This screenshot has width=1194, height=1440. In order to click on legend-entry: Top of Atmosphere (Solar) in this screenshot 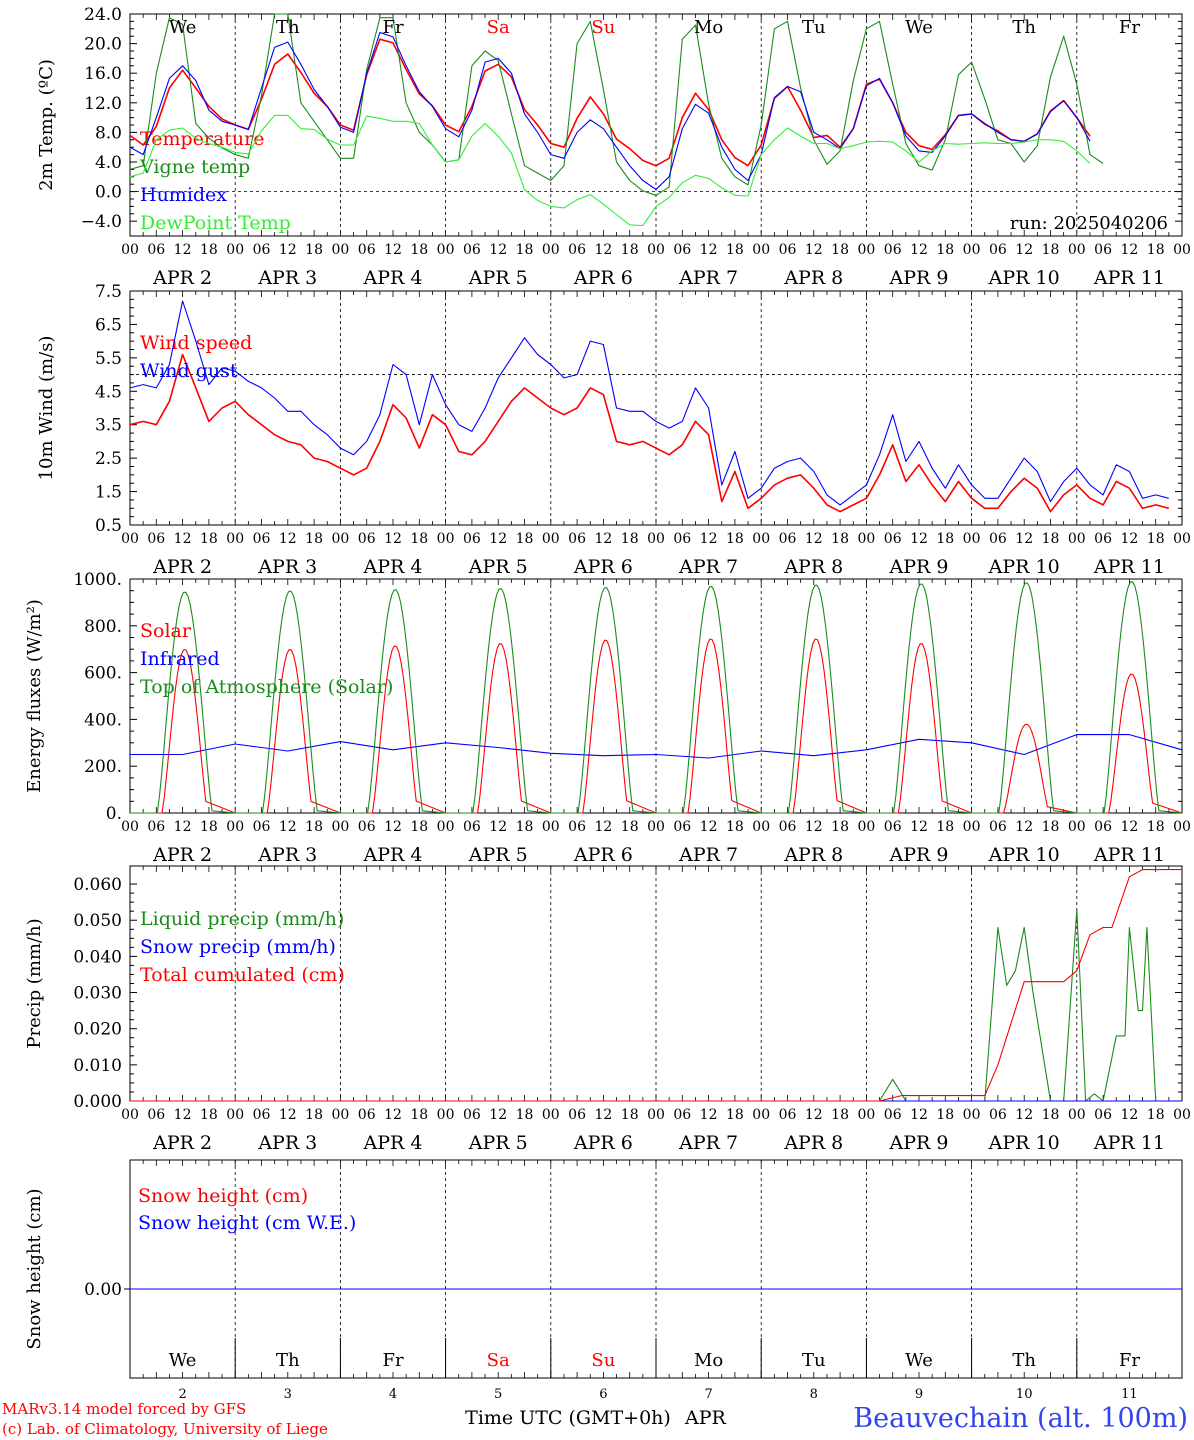, I will do `click(266, 687)`.